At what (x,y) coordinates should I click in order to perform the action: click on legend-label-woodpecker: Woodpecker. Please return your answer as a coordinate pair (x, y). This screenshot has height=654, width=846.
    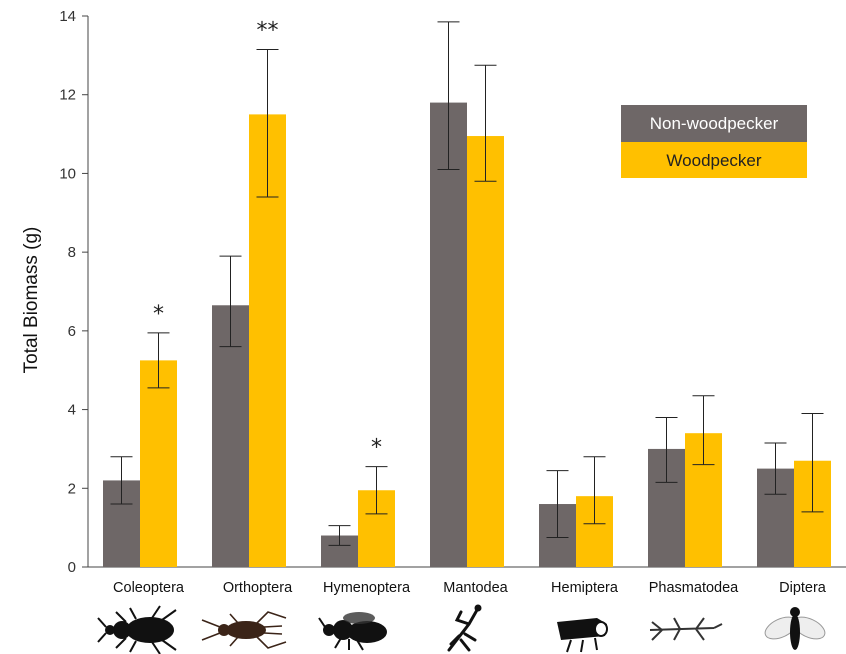
    Looking at the image, I should click on (713, 160).